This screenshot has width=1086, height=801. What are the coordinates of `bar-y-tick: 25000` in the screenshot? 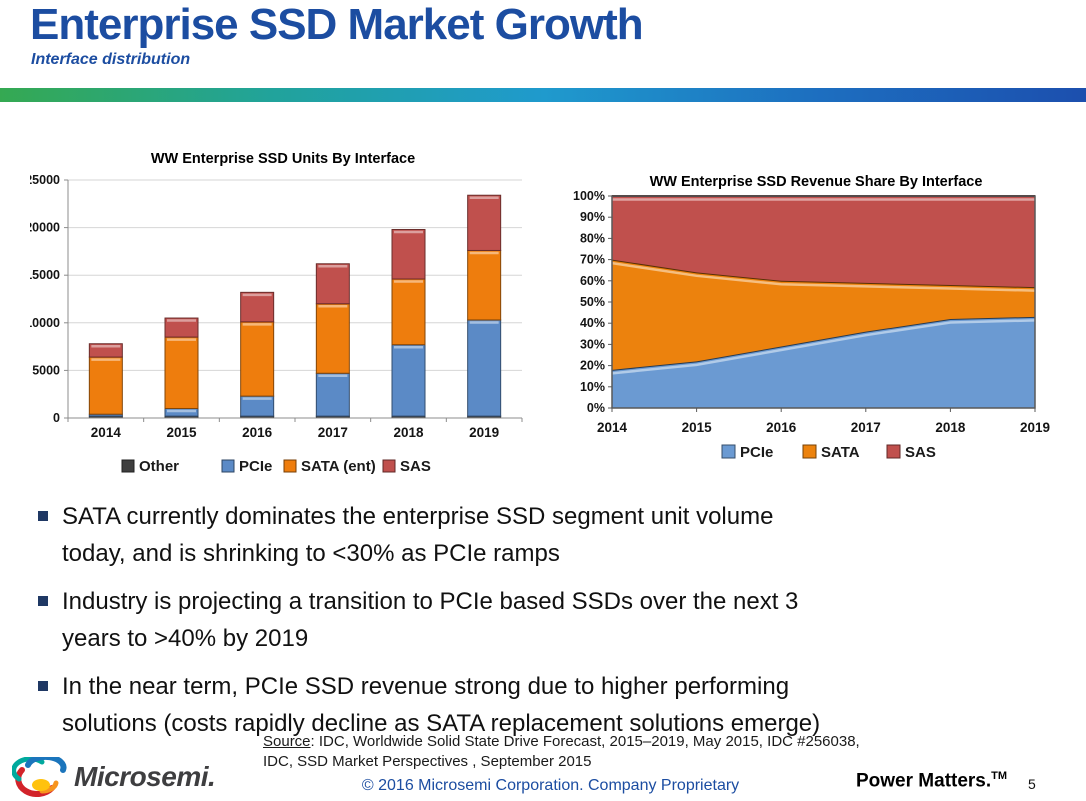 It's located at (45, 180).